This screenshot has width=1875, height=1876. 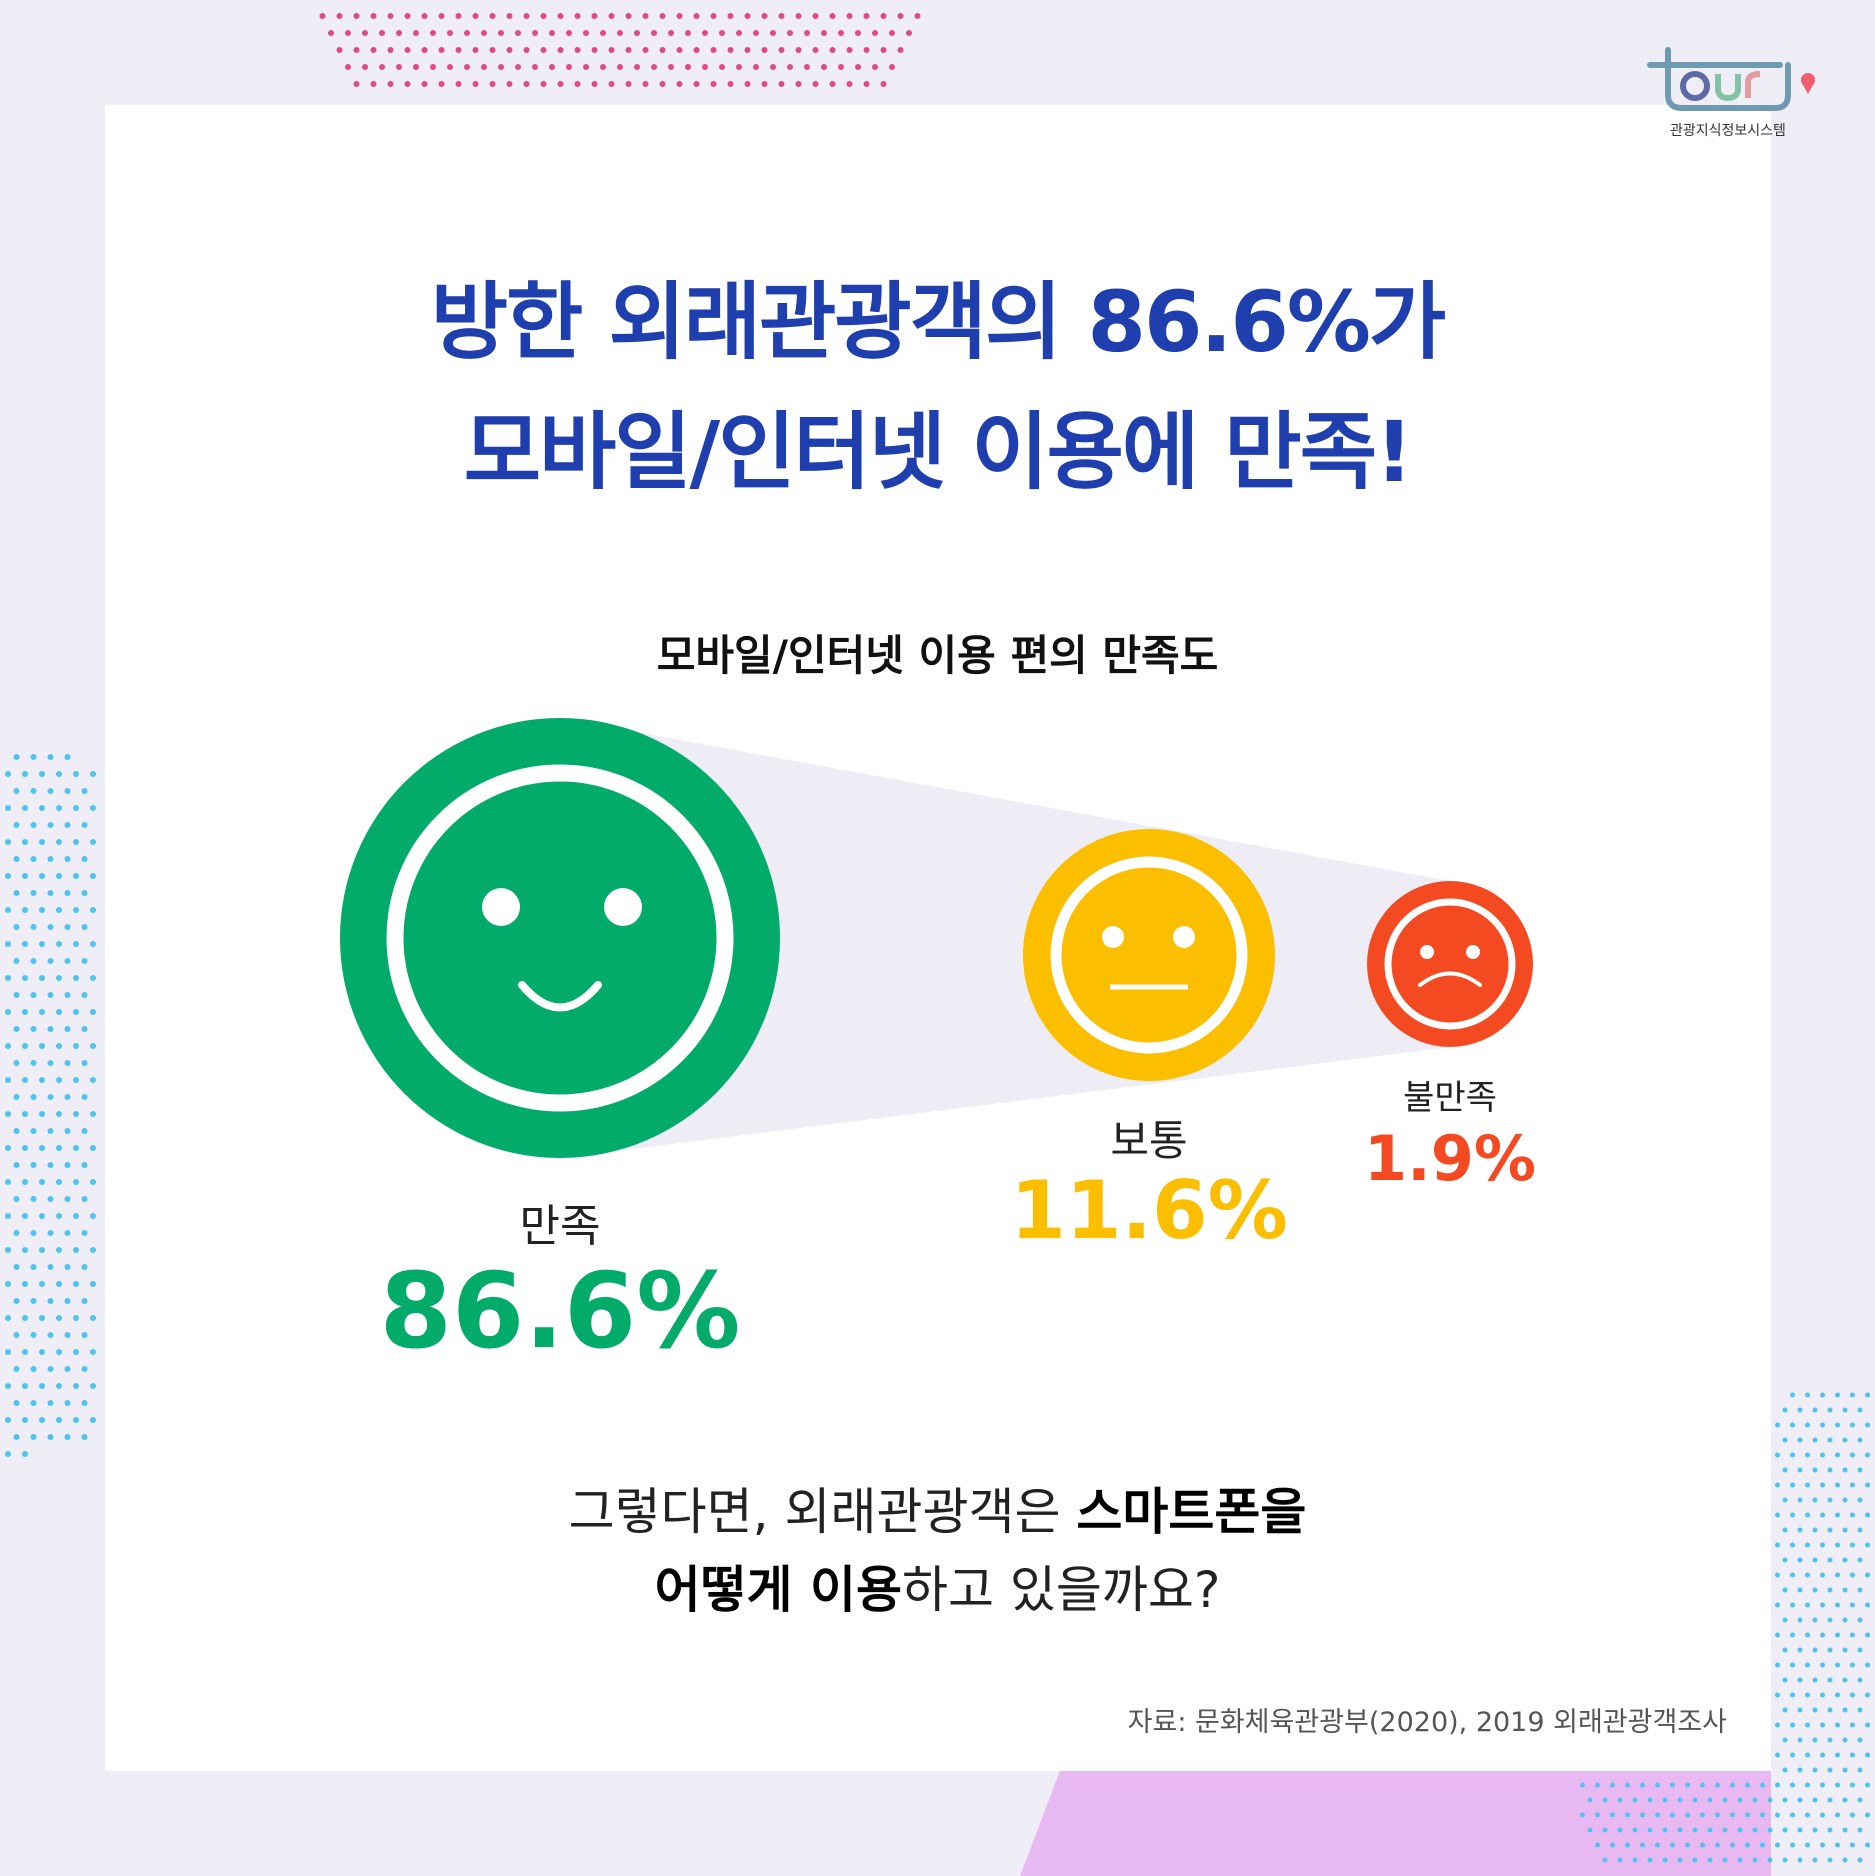 What do you see at coordinates (1427, 1722) in the screenshot?
I see `source-note: 자료: 문화체육관광부(2020), 2019 외래관광객조사` at bounding box center [1427, 1722].